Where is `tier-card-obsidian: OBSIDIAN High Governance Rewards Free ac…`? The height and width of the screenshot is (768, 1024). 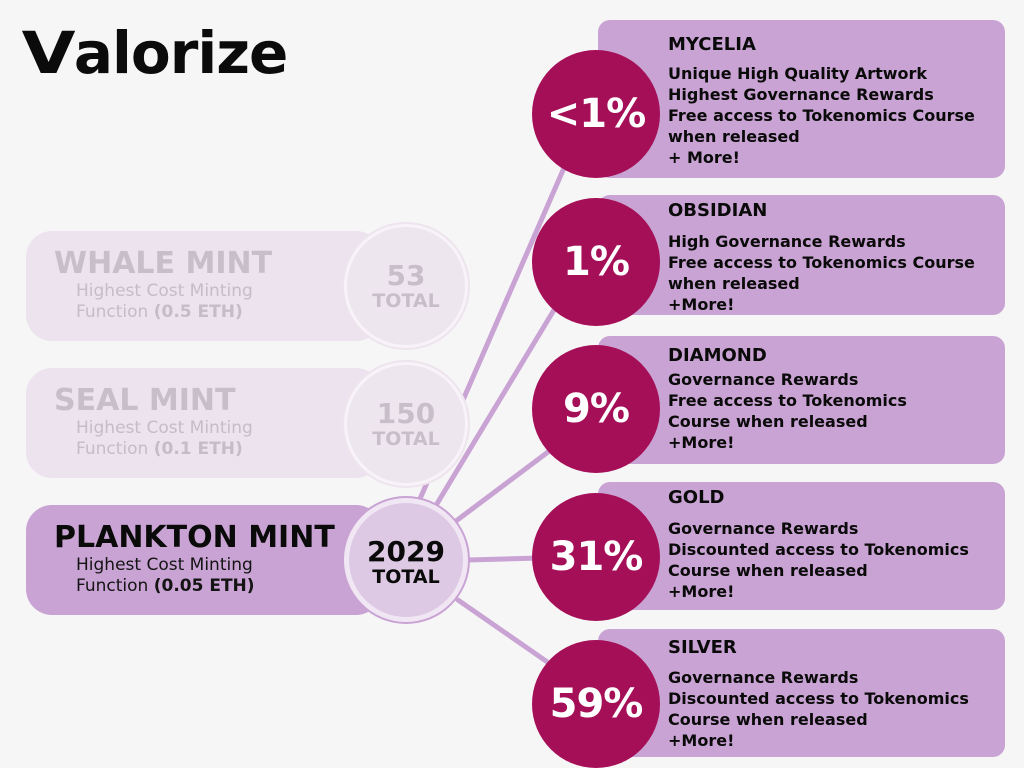
tier-card-obsidian: OBSIDIAN High Governance Rewards Free ac… is located at coordinates (801, 255).